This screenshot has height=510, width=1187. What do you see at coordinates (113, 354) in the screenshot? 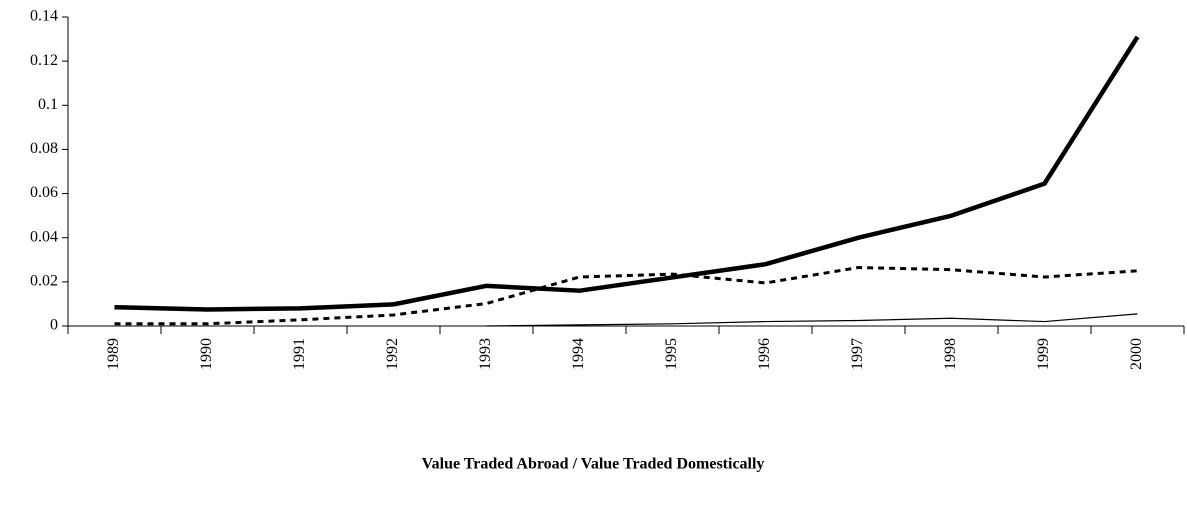
I see `x-tick-label: 1989` at bounding box center [113, 354].